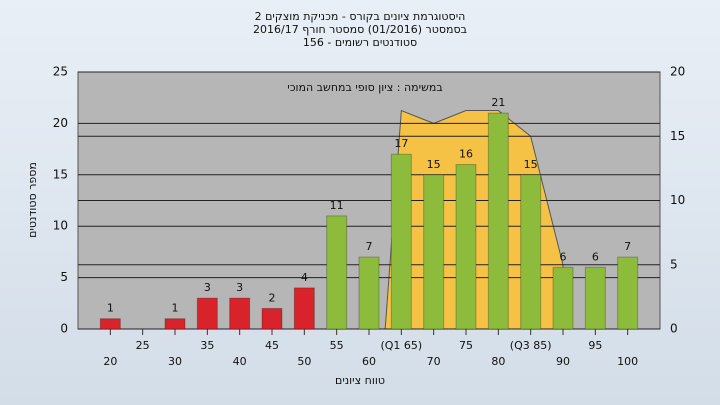  Describe the element at coordinates (595, 345) in the screenshot. I see `x-tick-label: 95` at that location.